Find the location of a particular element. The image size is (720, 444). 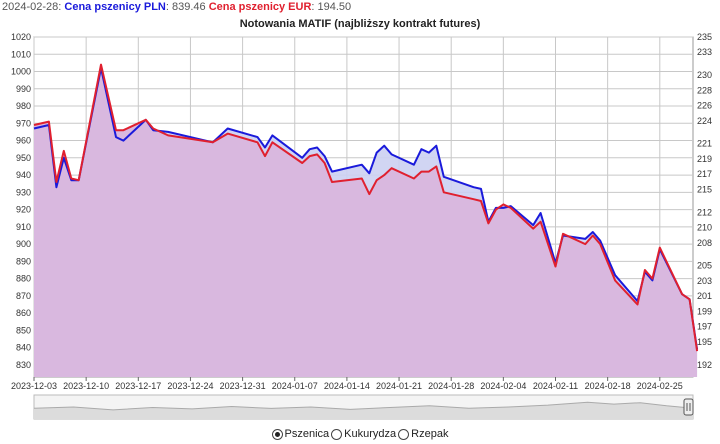

right-tick-label: 230 is located at coordinates (704, 75).